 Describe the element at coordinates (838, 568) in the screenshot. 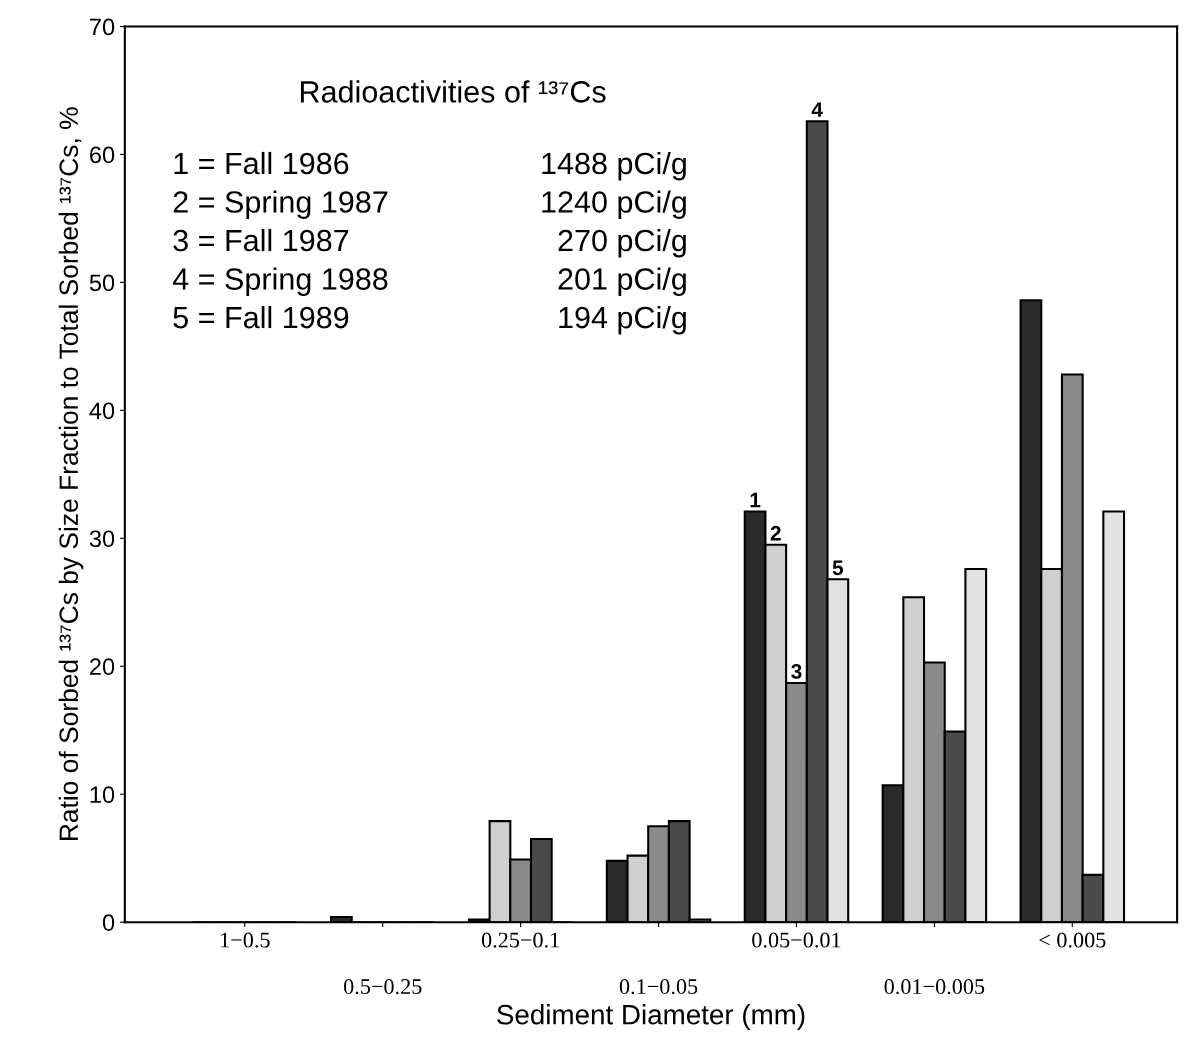

I see `series-label: 5` at that location.